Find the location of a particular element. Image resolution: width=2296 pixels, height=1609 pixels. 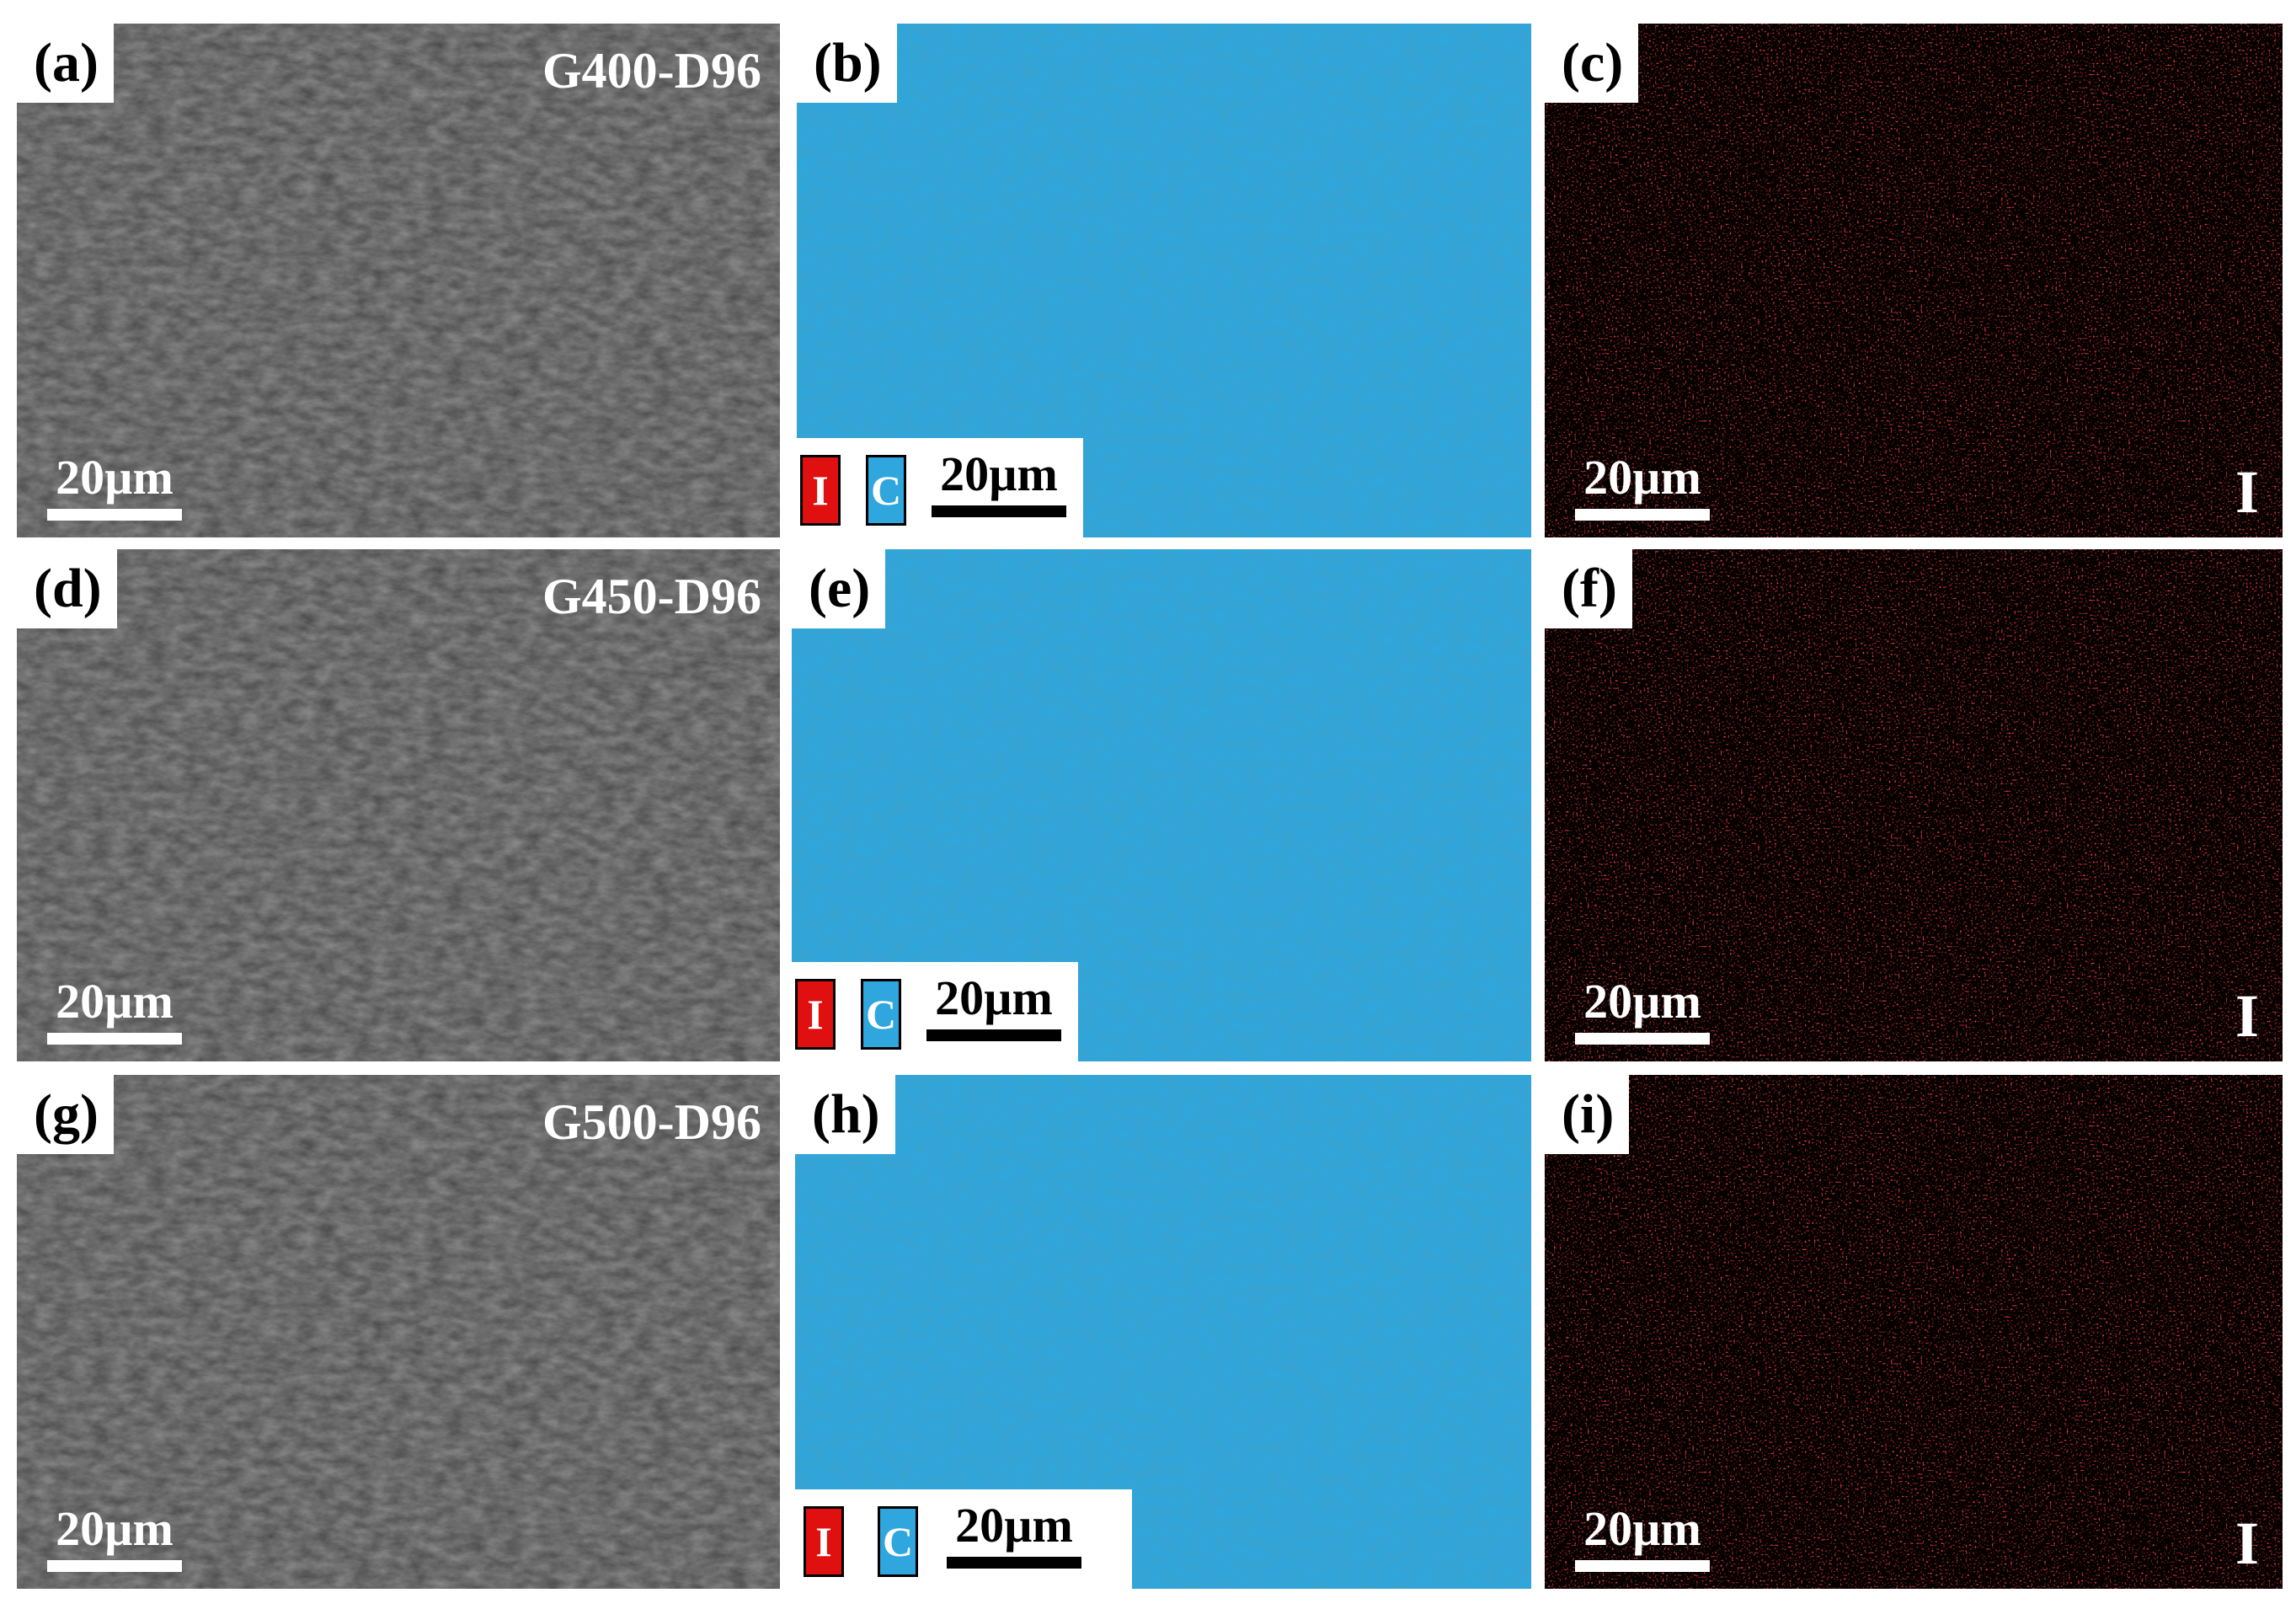

carbon-map-b: (b) I C 20µm is located at coordinates (1164, 280).